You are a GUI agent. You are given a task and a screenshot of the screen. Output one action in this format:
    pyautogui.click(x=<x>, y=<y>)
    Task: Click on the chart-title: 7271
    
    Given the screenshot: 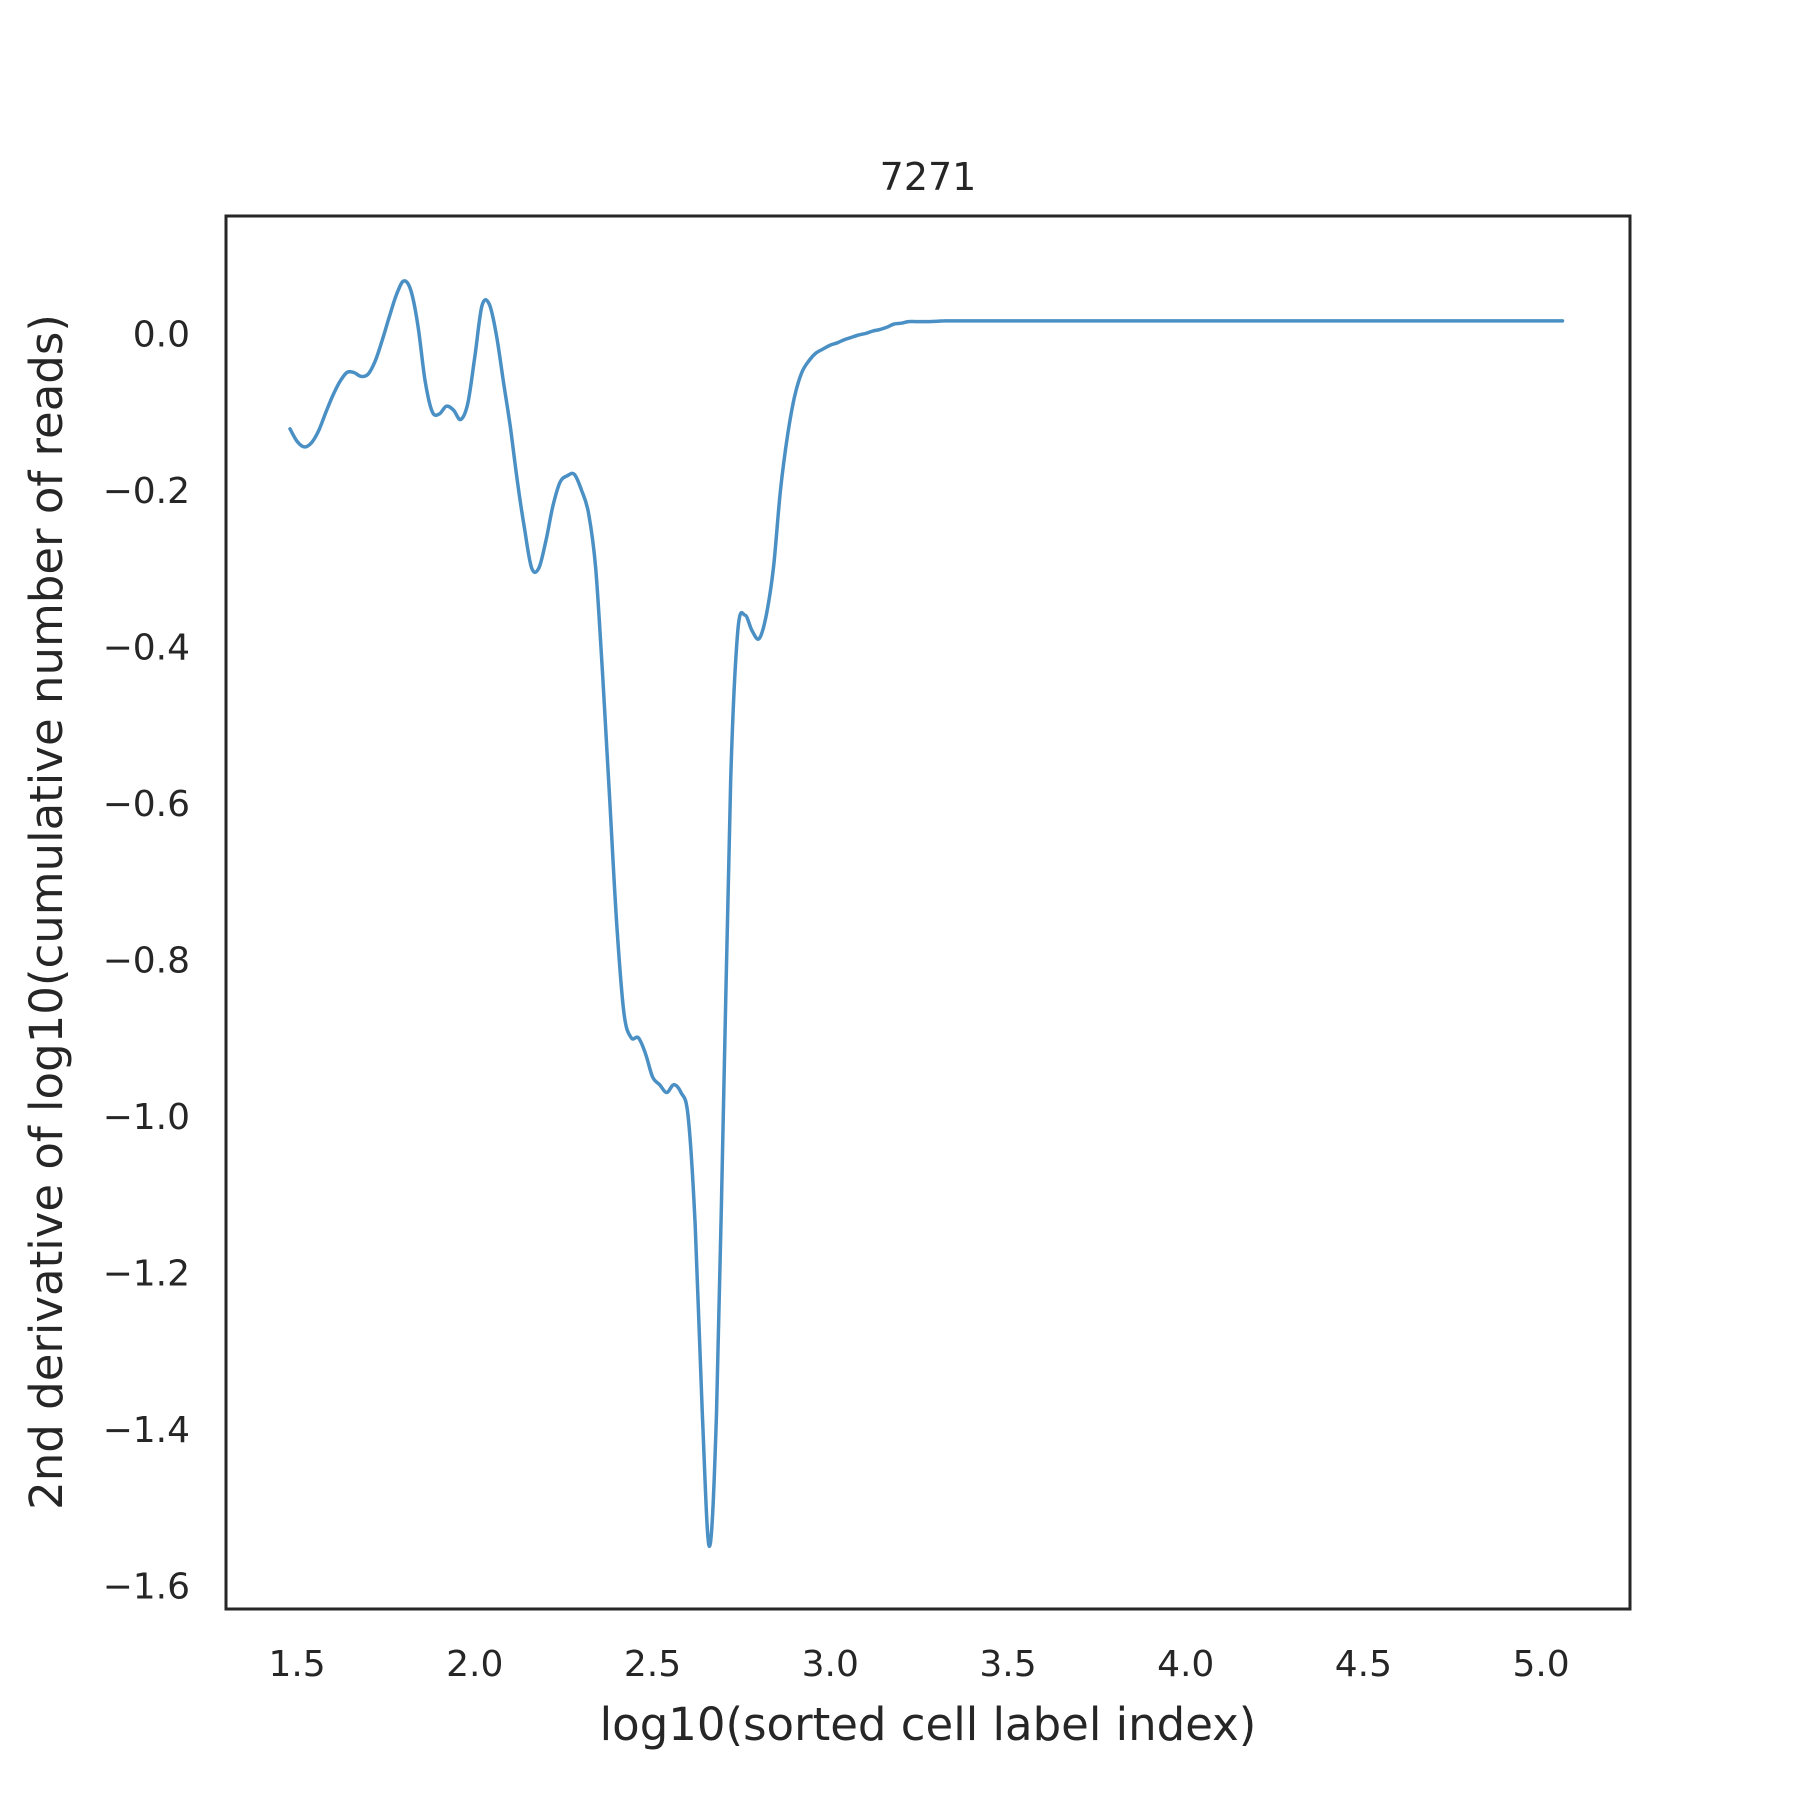 What is the action you would take?
    pyautogui.click(x=928, y=177)
    